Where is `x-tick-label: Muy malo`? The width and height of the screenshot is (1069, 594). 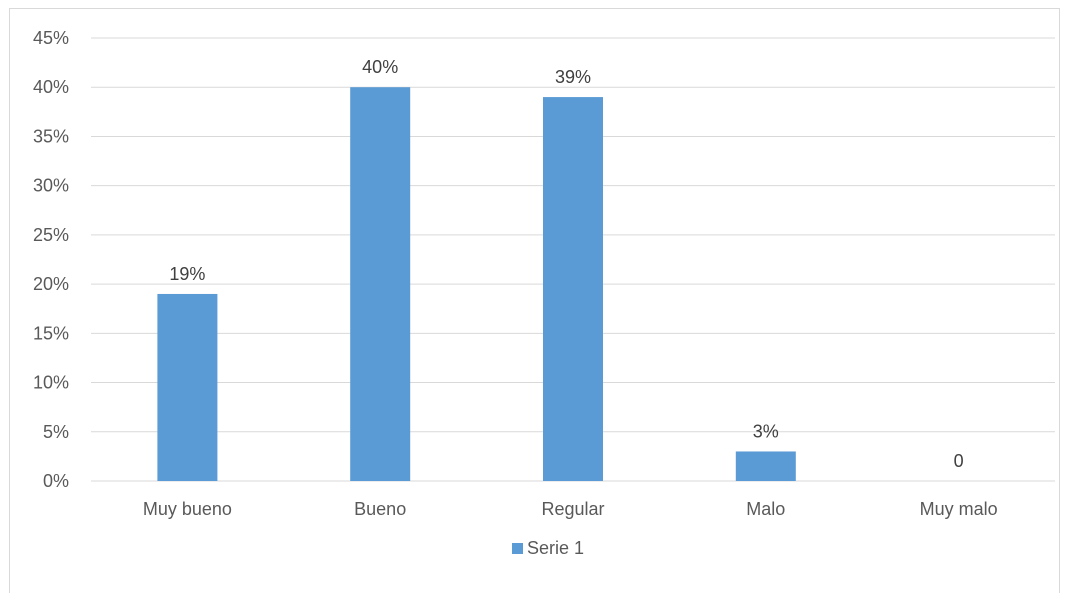
x-tick-label: Muy malo is located at coordinates (959, 509).